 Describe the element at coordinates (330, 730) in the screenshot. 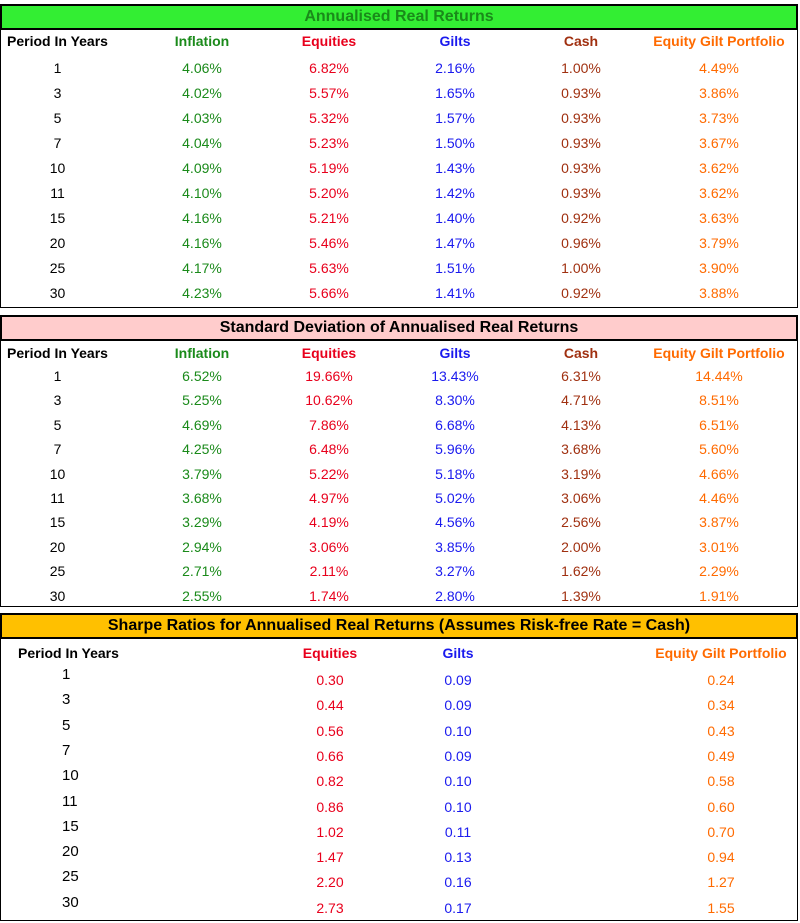

I see `cell-equities: 0.56` at that location.